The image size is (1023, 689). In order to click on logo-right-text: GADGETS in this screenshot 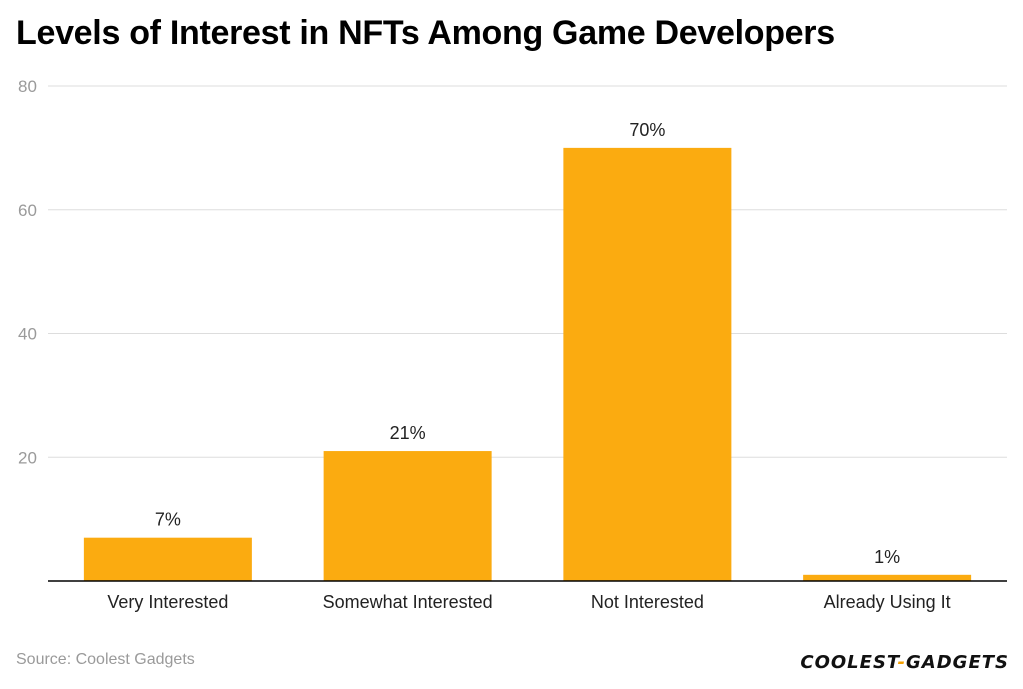, I will do `click(957, 662)`.